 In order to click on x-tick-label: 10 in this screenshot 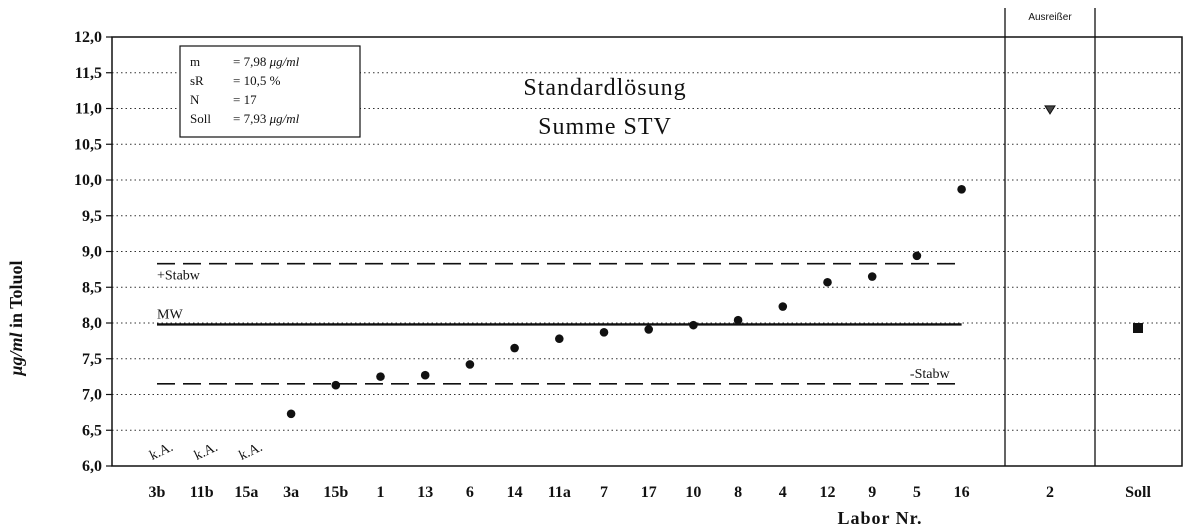, I will do `click(693, 492)`.